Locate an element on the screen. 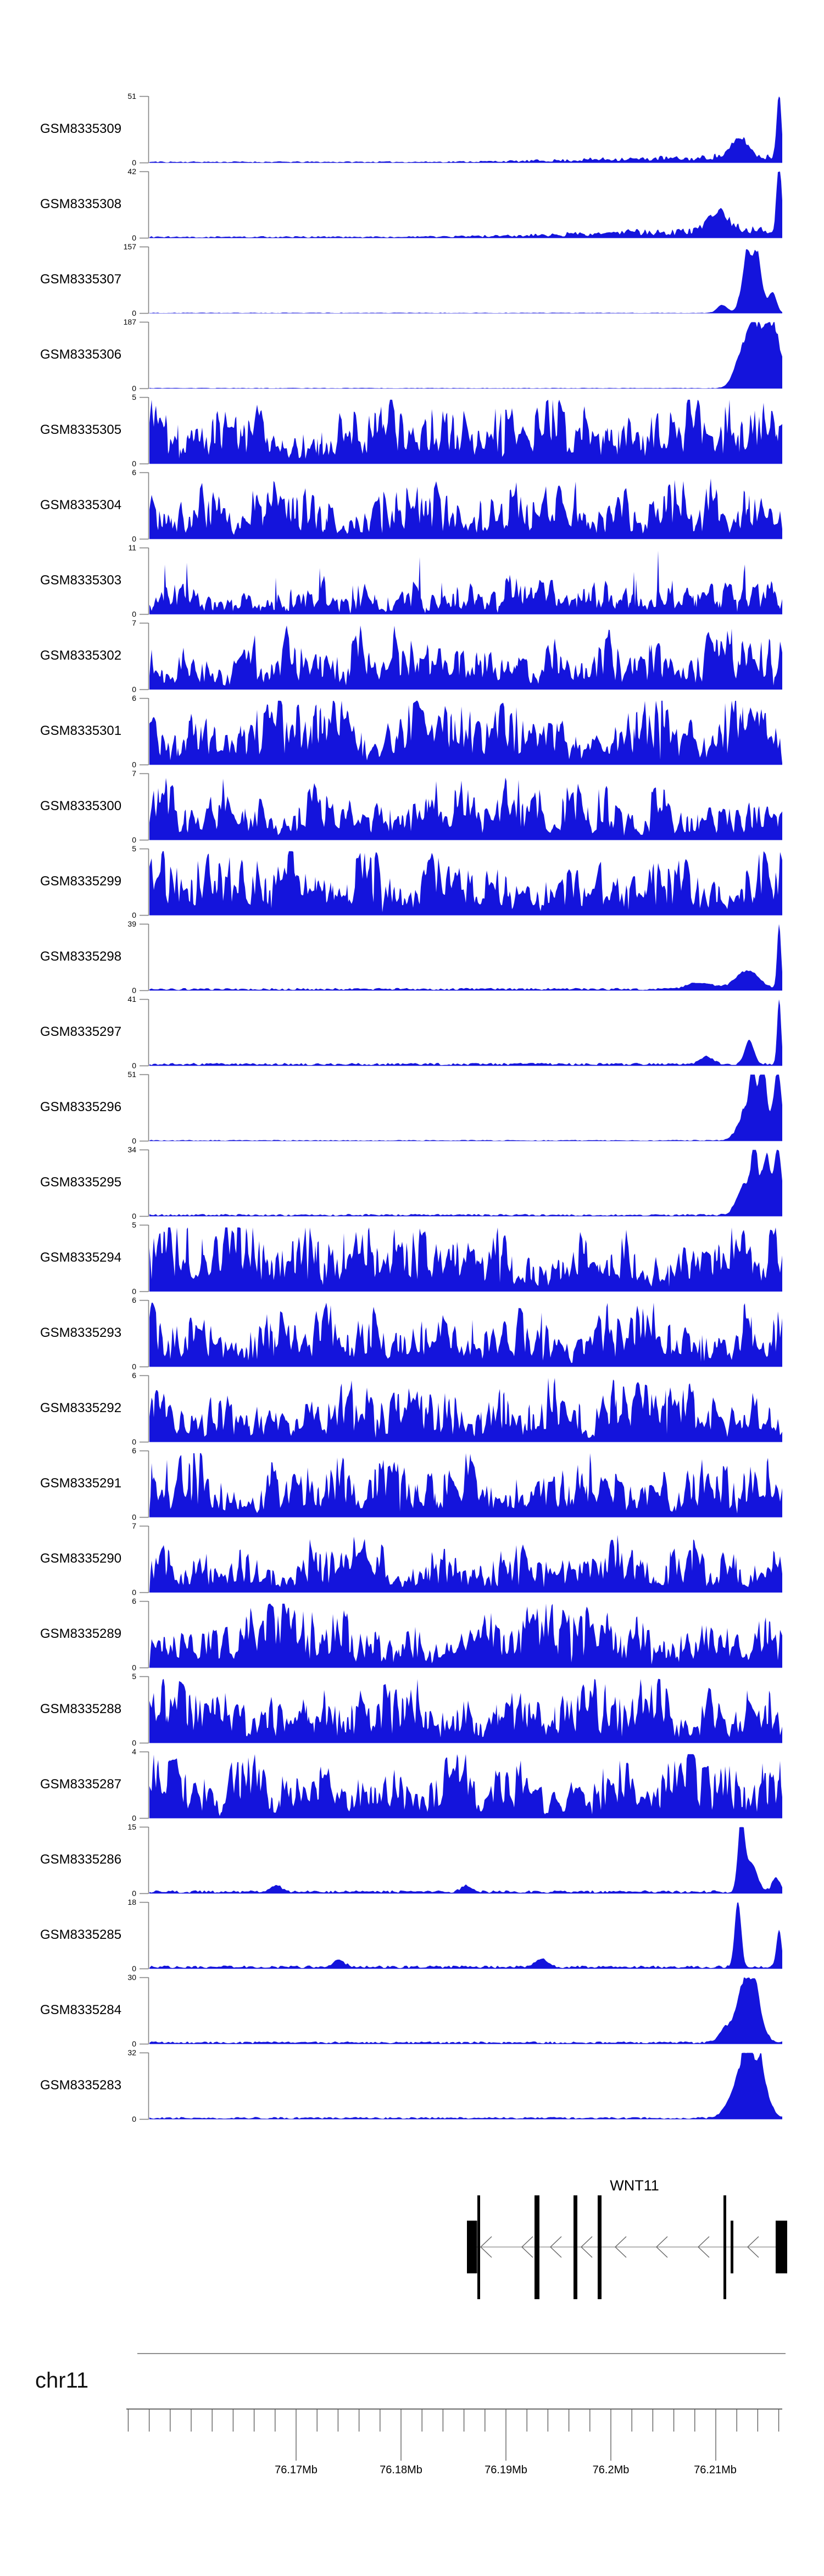 This screenshot has width=824, height=2576. y-axis-max-label: 30 is located at coordinates (131, 1977).